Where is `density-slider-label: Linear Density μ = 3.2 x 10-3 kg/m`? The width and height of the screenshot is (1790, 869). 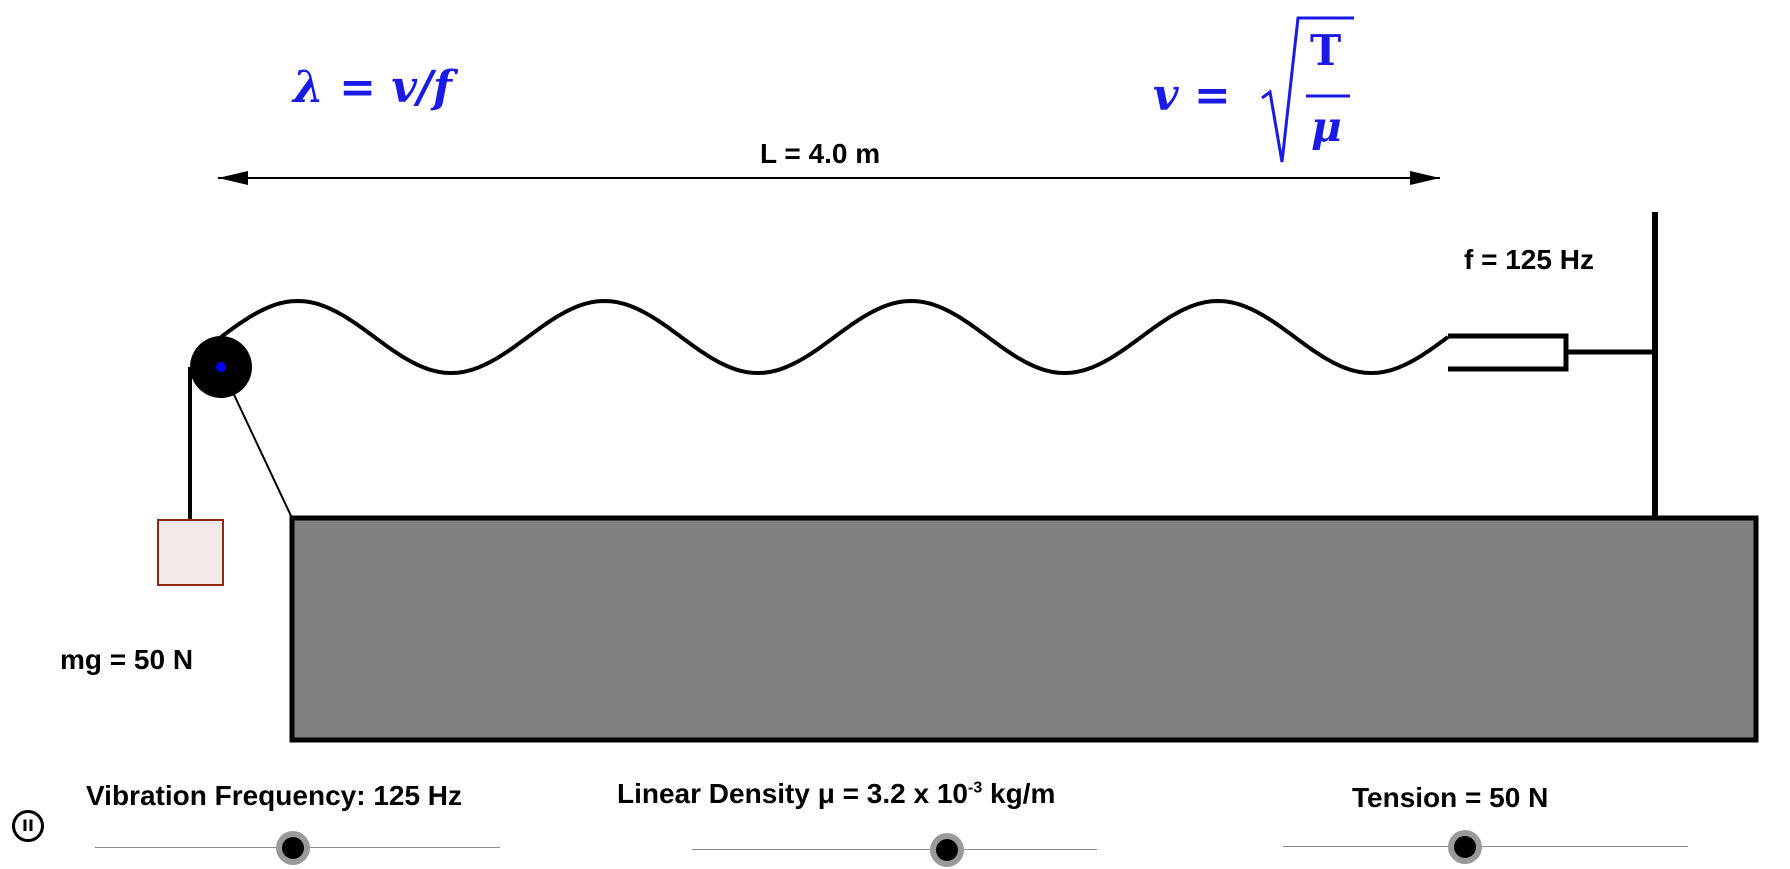 density-slider-label: Linear Density μ = 3.2 x 10-3 kg/m is located at coordinates (836, 794).